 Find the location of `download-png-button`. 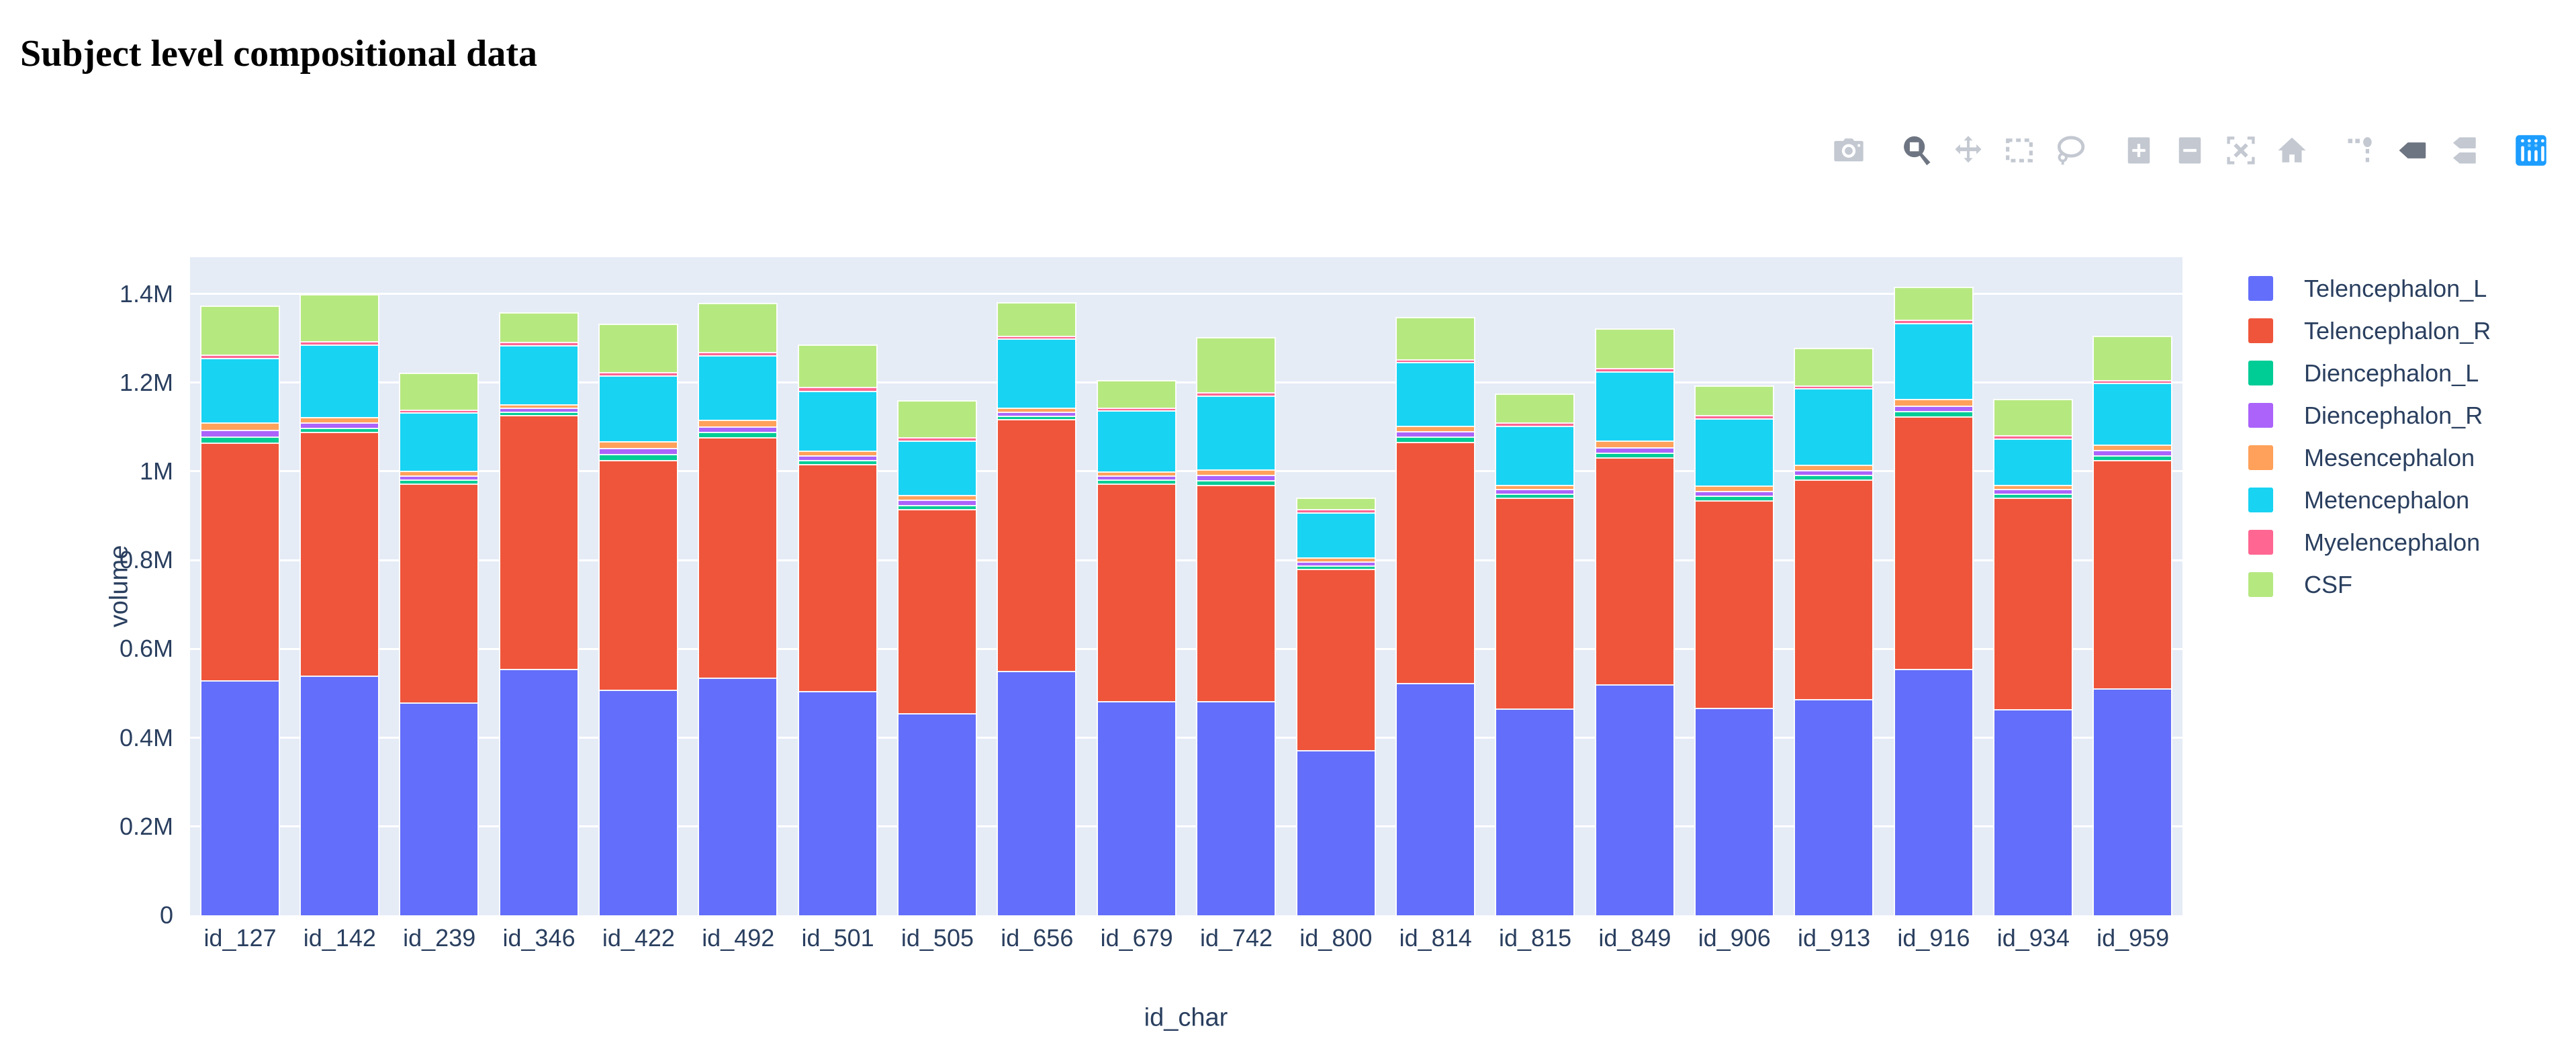

download-png-button is located at coordinates (1848, 151).